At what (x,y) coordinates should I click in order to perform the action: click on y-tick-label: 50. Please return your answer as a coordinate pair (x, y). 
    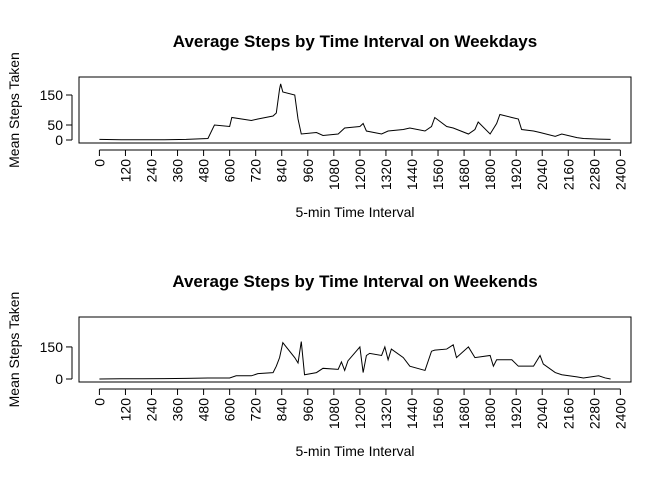
    Looking at the image, I should click on (55, 125).